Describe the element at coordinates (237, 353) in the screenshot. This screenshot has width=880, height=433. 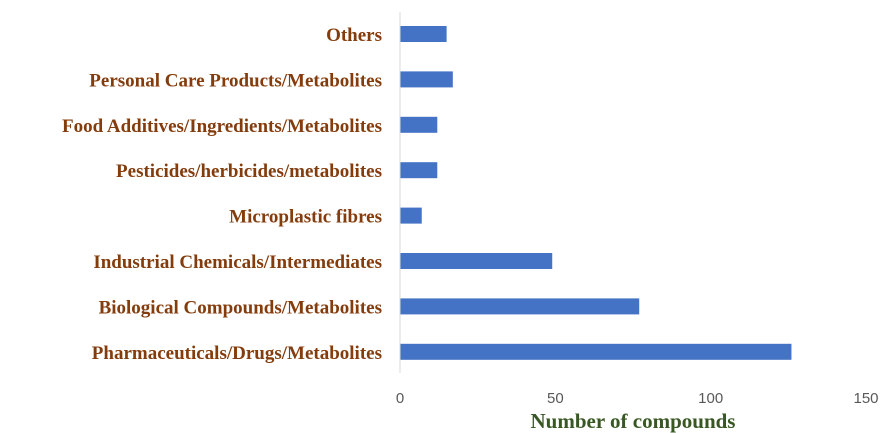
I see `category-label-7: Pharmaceuticals/Drugs/Metabolites` at that location.